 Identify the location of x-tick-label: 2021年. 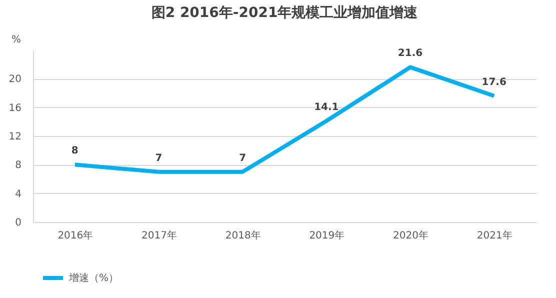
(494, 236).